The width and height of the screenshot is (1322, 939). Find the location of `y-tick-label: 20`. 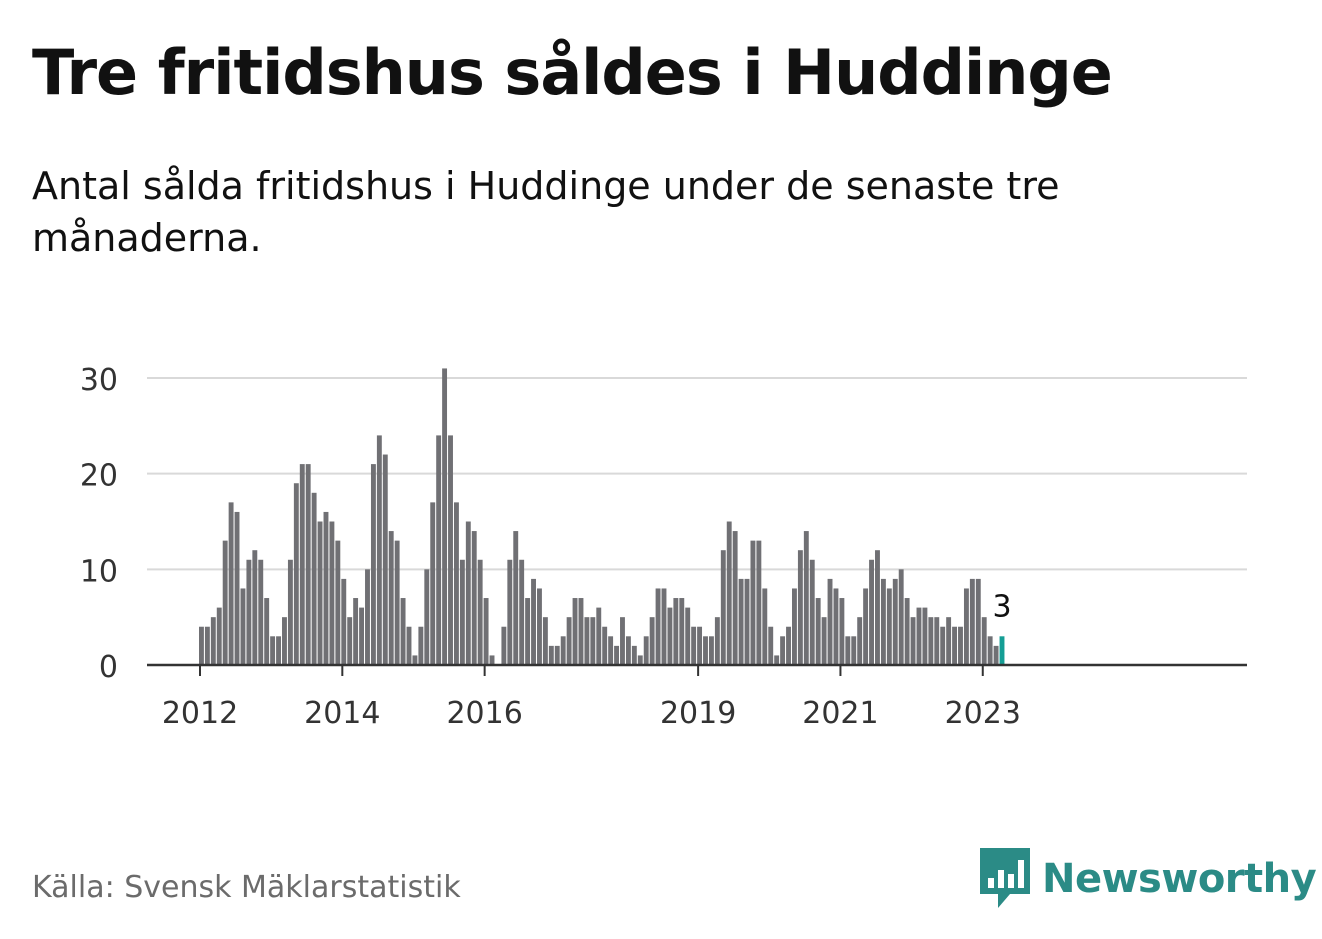

y-tick-label: 20 is located at coordinates (99, 476).